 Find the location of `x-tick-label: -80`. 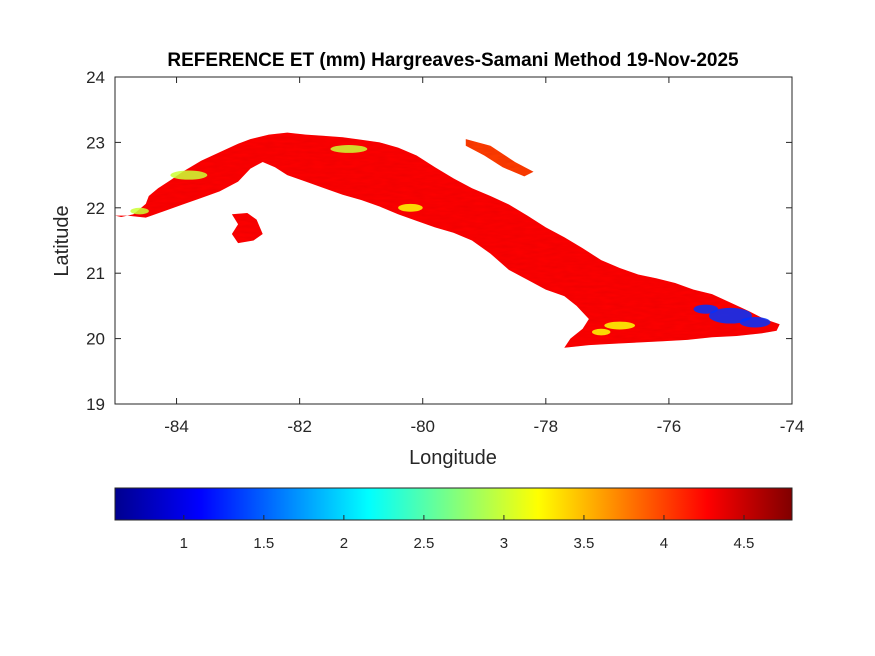

x-tick-label: -80 is located at coordinates (422, 426).